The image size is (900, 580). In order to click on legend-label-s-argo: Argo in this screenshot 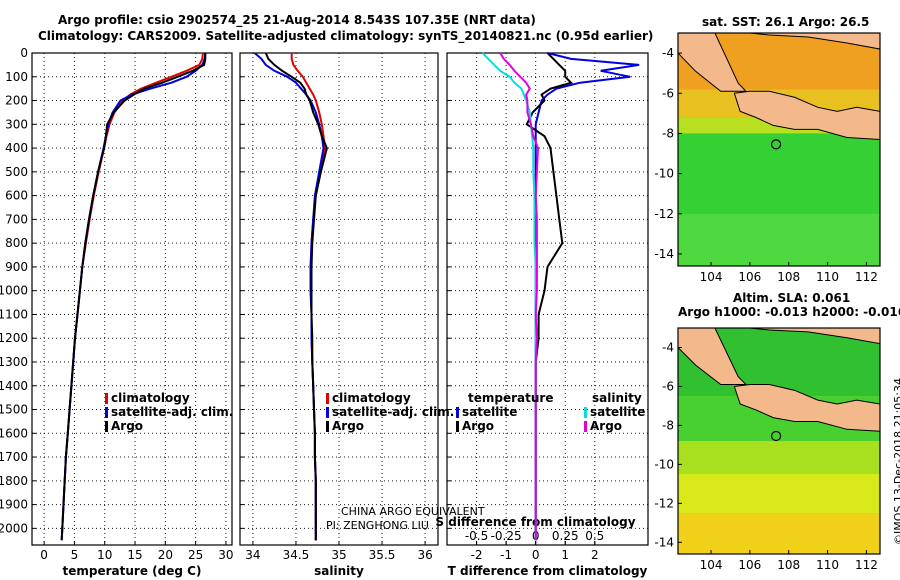, I will do `click(606, 426)`.